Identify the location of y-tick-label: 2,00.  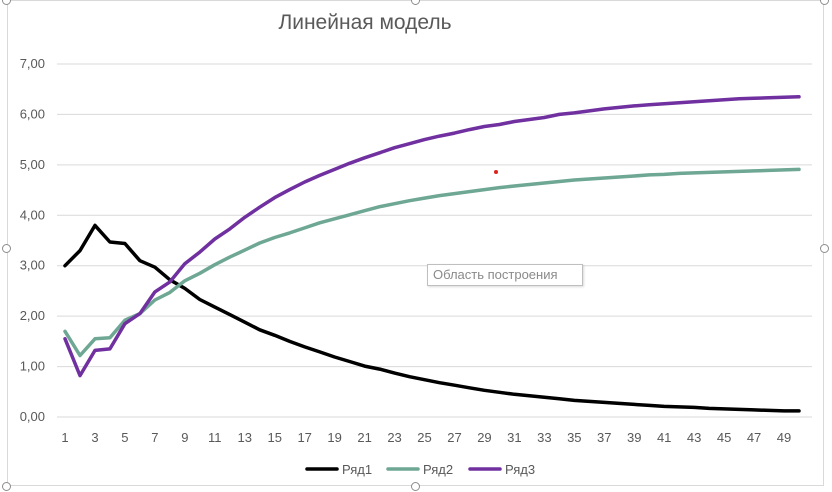
(32, 315).